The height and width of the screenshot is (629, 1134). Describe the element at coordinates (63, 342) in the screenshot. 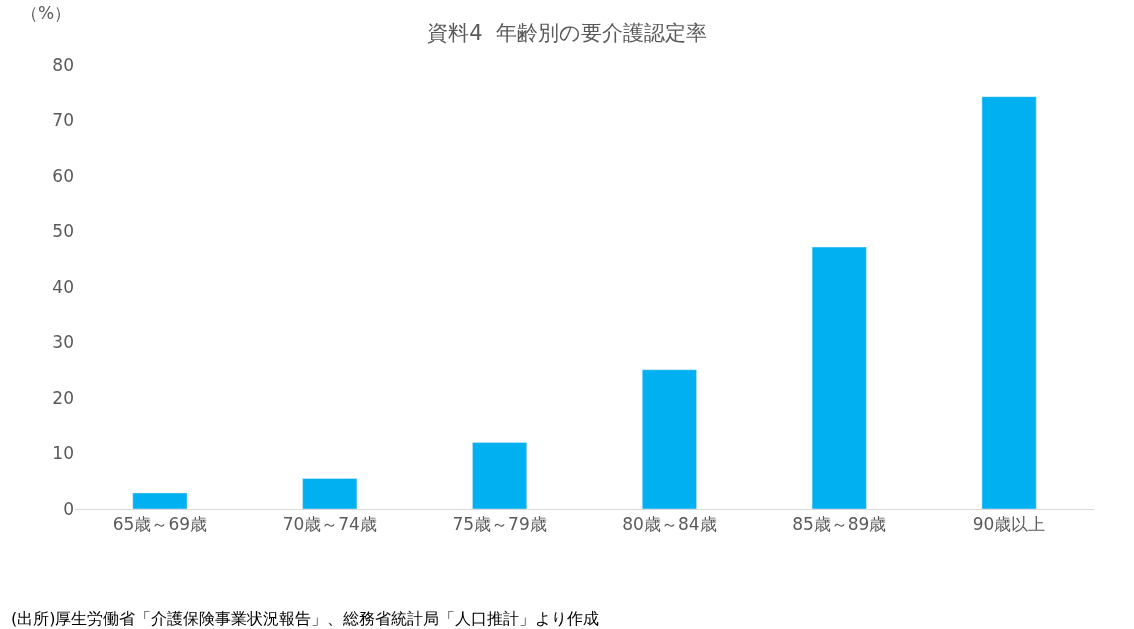

I see `y-tick-label: 30` at that location.